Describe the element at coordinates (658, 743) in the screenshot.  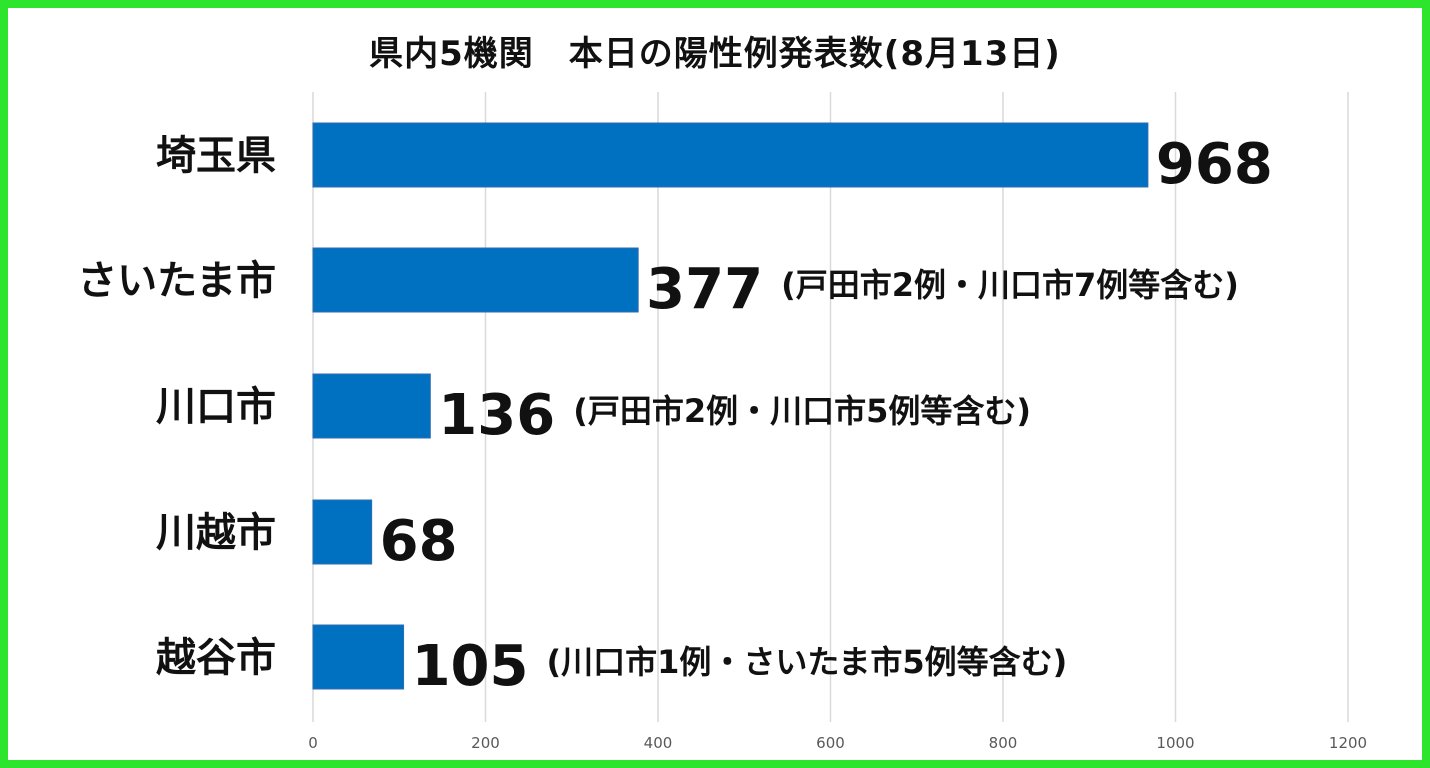
I see `x-tick-label: 400` at that location.